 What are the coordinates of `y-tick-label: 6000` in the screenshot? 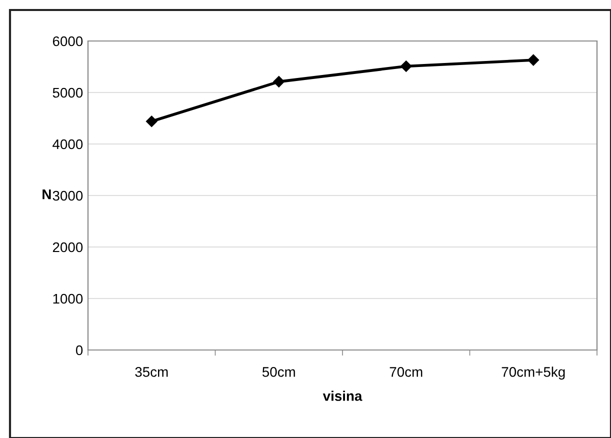 It's located at (67, 41).